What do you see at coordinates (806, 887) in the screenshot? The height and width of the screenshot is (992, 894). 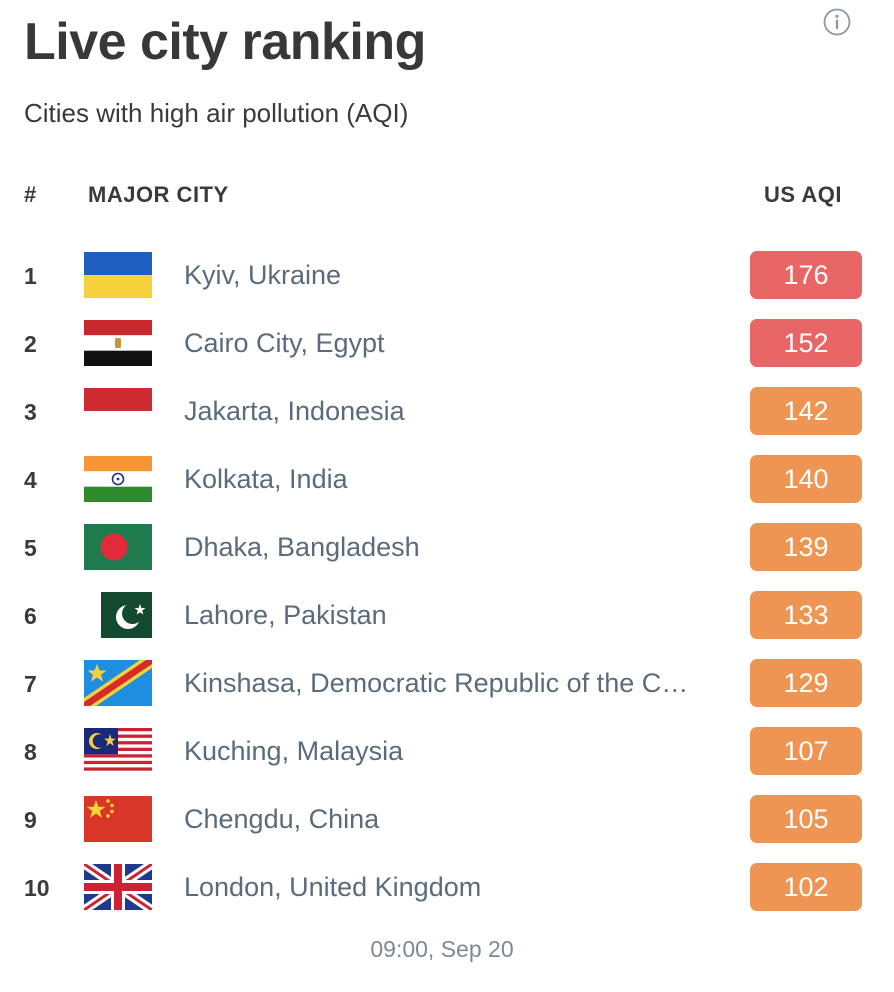 I see `aqi-badge: 102` at bounding box center [806, 887].